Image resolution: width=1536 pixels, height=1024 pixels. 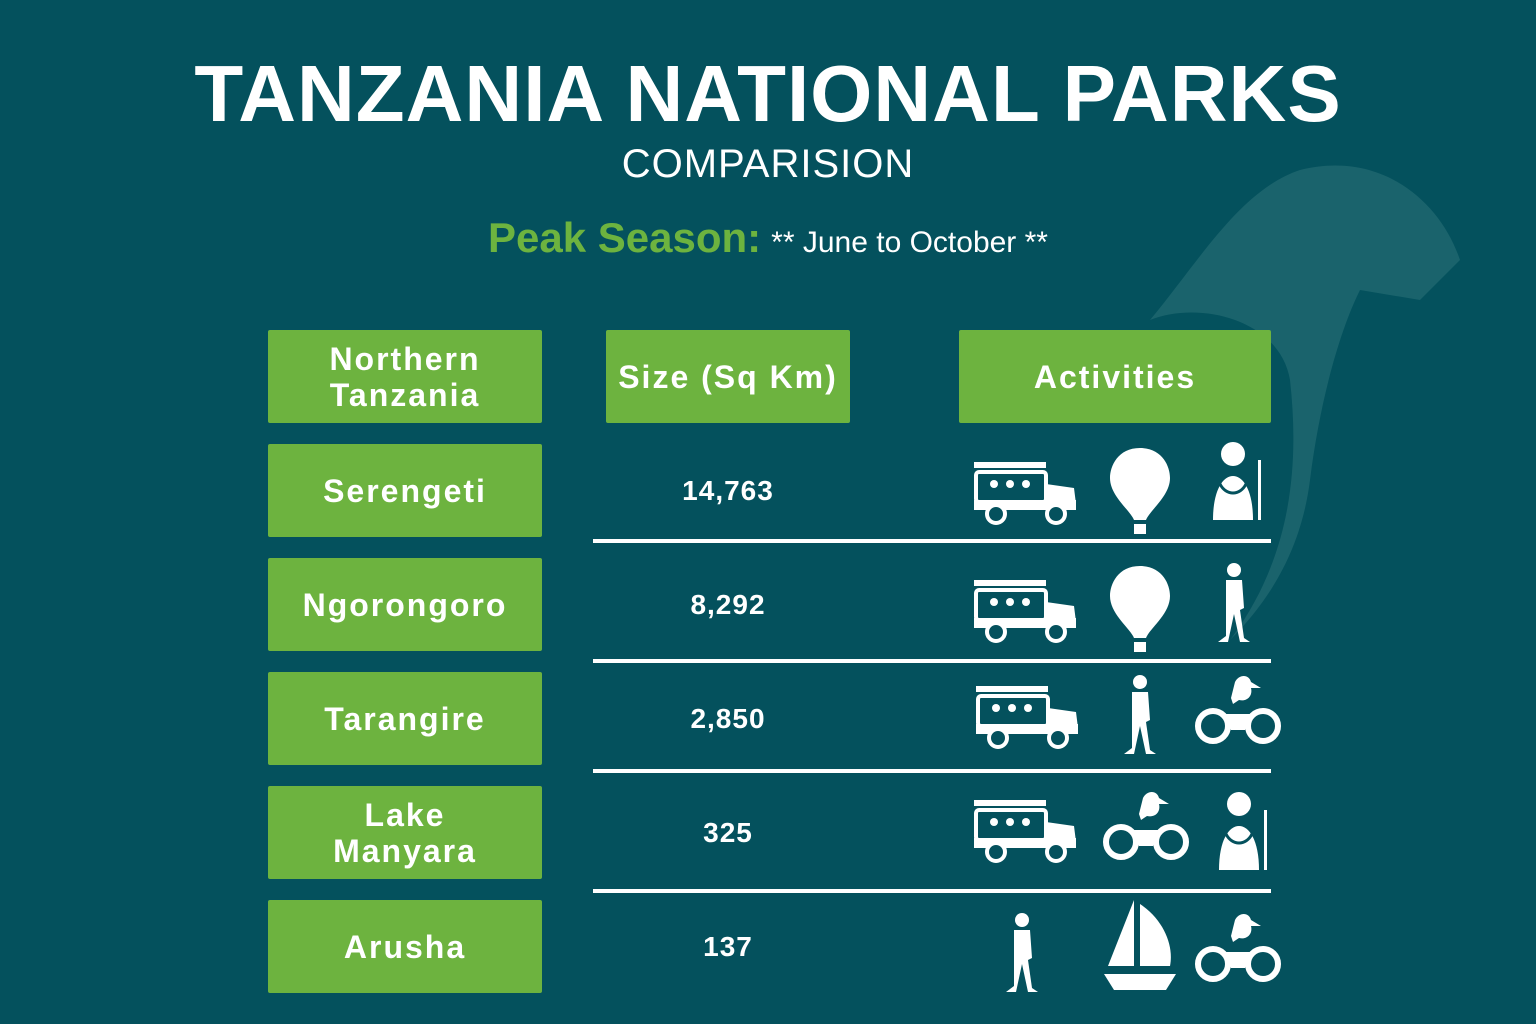 I want to click on park-name: Lake Manyara, so click(x=405, y=832).